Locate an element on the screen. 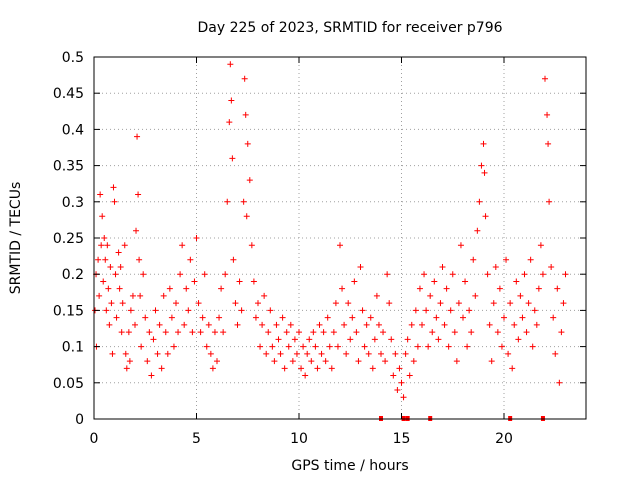  y-tick-label: 0.45 is located at coordinates (68, 94).